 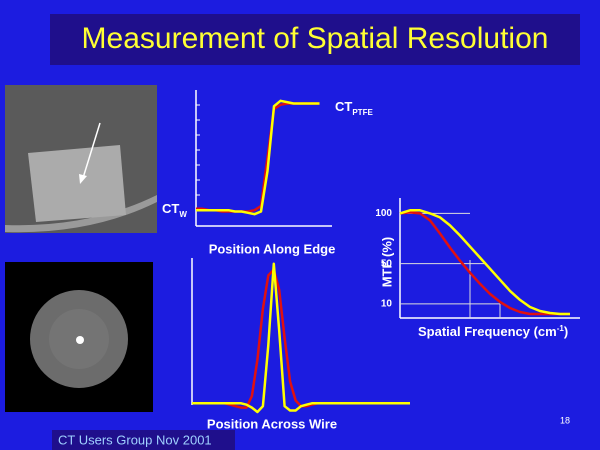 What do you see at coordinates (81, 159) in the screenshot?
I see `ct-image-edge` at bounding box center [81, 159].